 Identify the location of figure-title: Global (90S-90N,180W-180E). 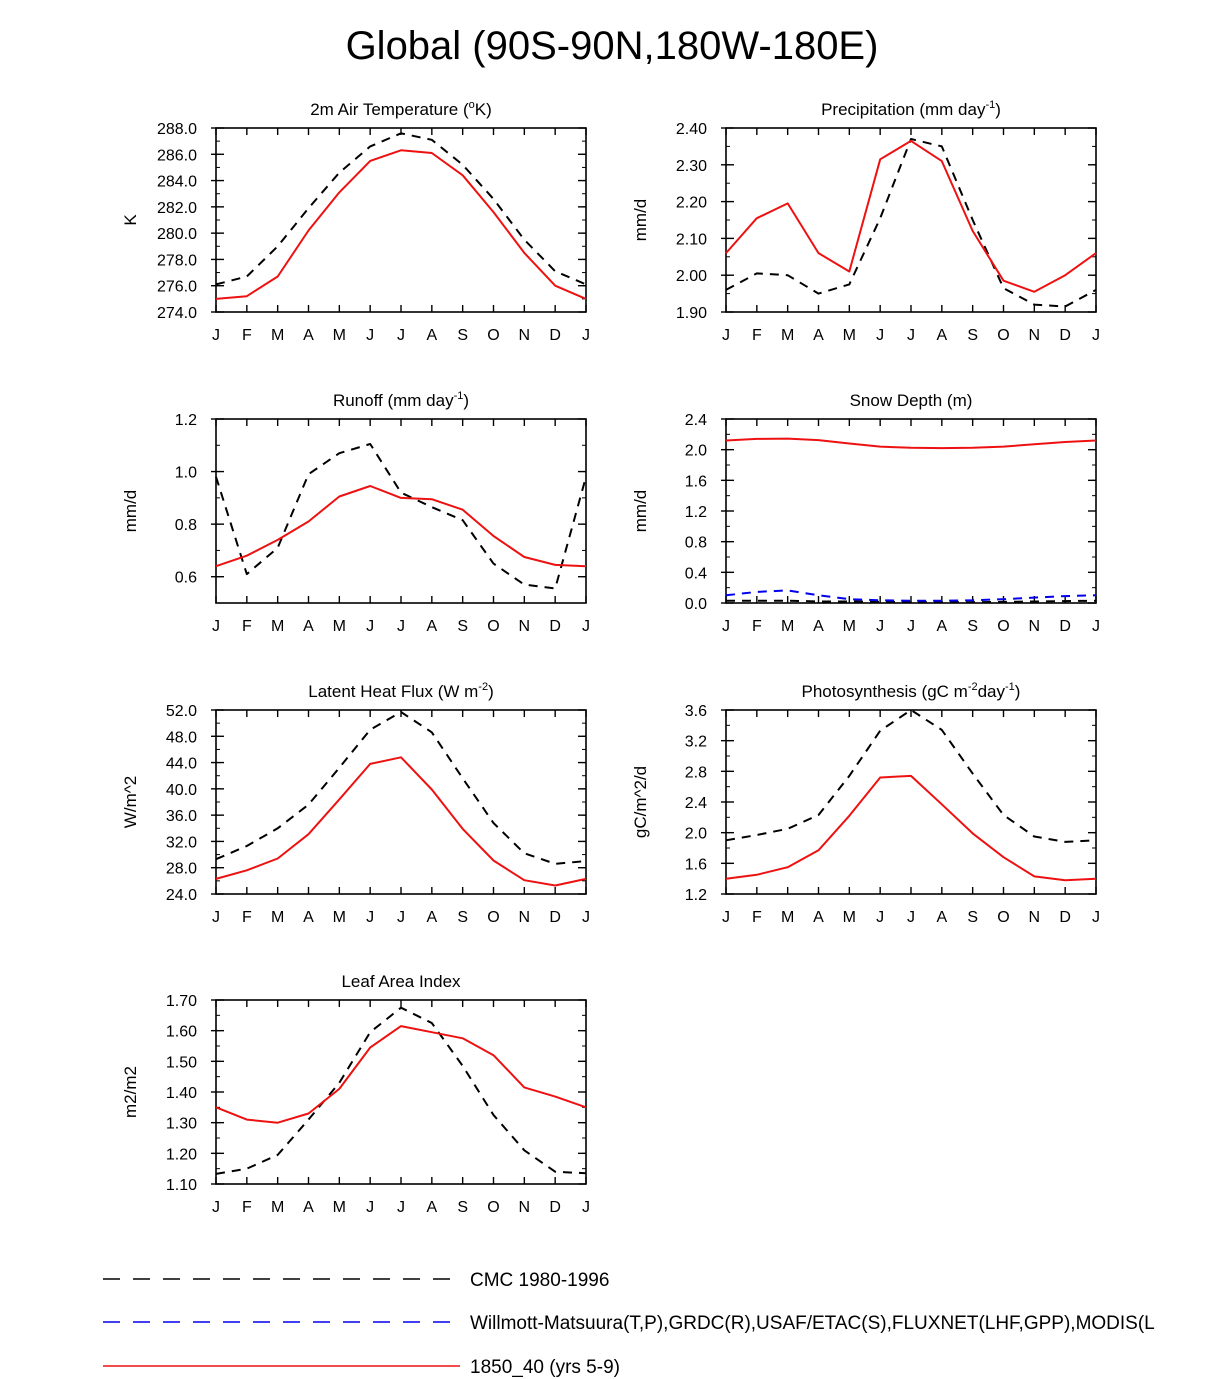
(612, 46).